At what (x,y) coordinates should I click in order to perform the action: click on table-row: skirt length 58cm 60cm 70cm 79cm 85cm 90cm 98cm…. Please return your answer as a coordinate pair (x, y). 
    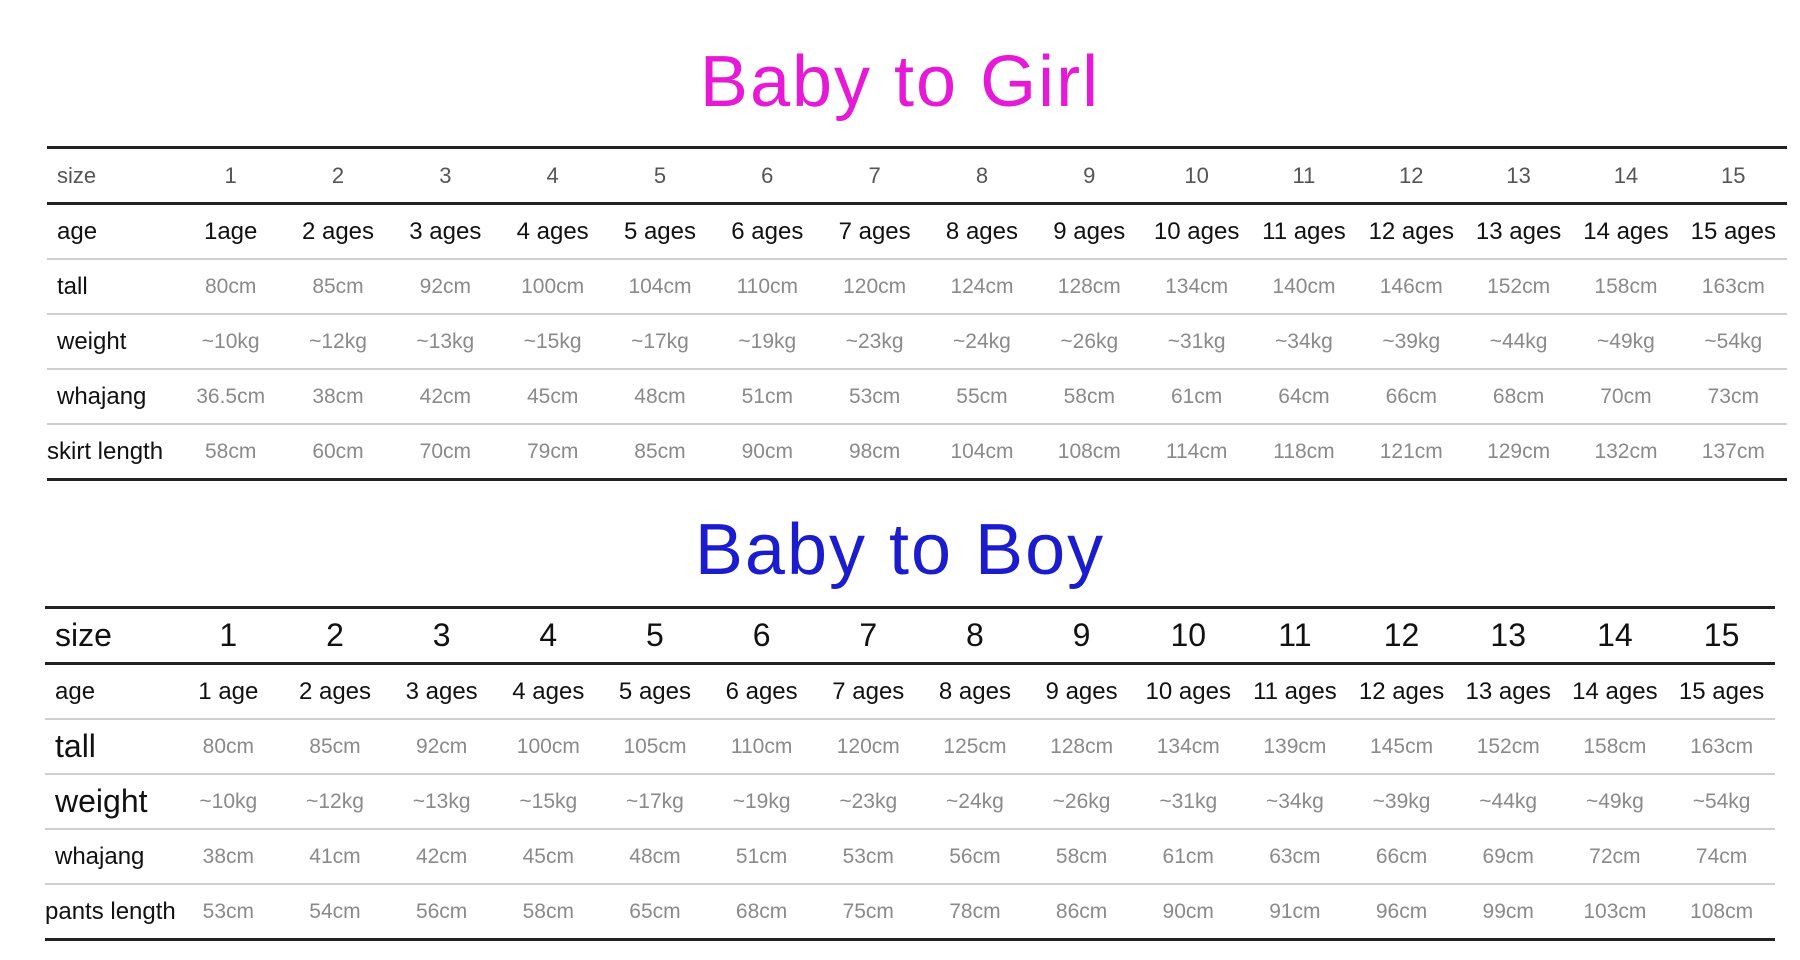
    Looking at the image, I should click on (917, 452).